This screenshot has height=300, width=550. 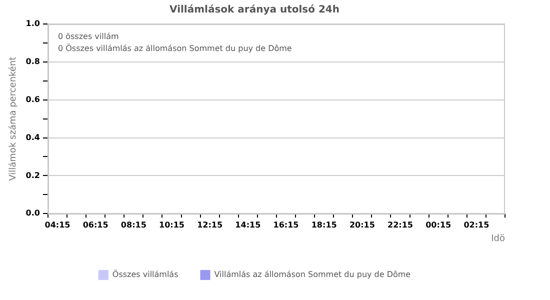 What do you see at coordinates (88, 37) in the screenshot?
I see `annotation: 0 összes villám` at bounding box center [88, 37].